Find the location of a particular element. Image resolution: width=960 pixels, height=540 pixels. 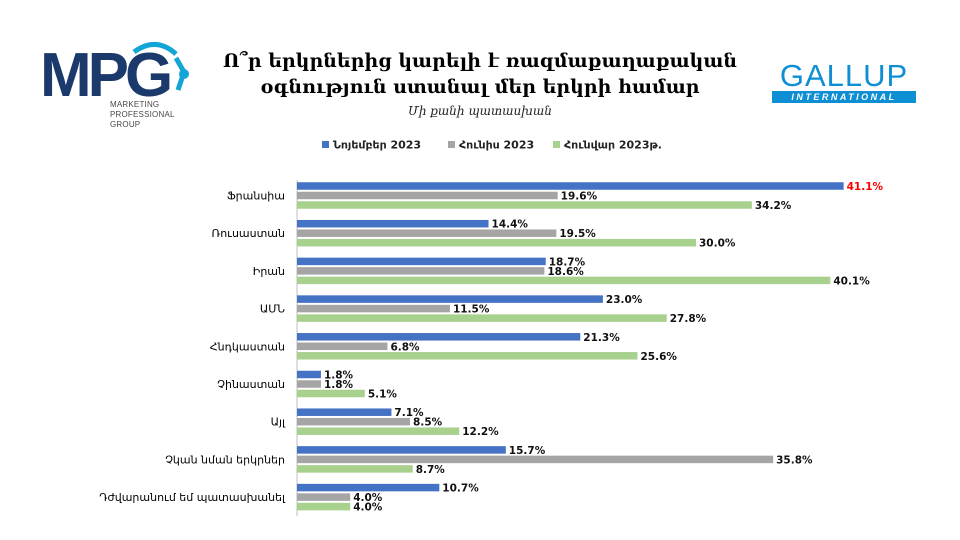

data-label: 41.1% is located at coordinates (865, 187).